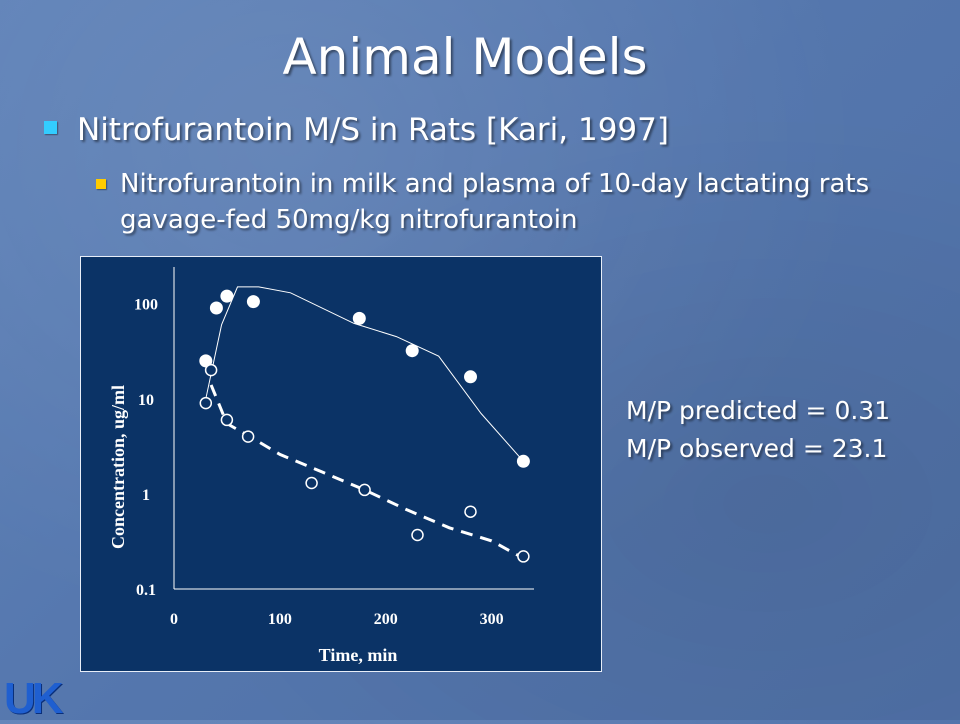 Image resolution: width=960 pixels, height=724 pixels. I want to click on y-axis-title: Concentration, ug/ml, so click(118, 467).